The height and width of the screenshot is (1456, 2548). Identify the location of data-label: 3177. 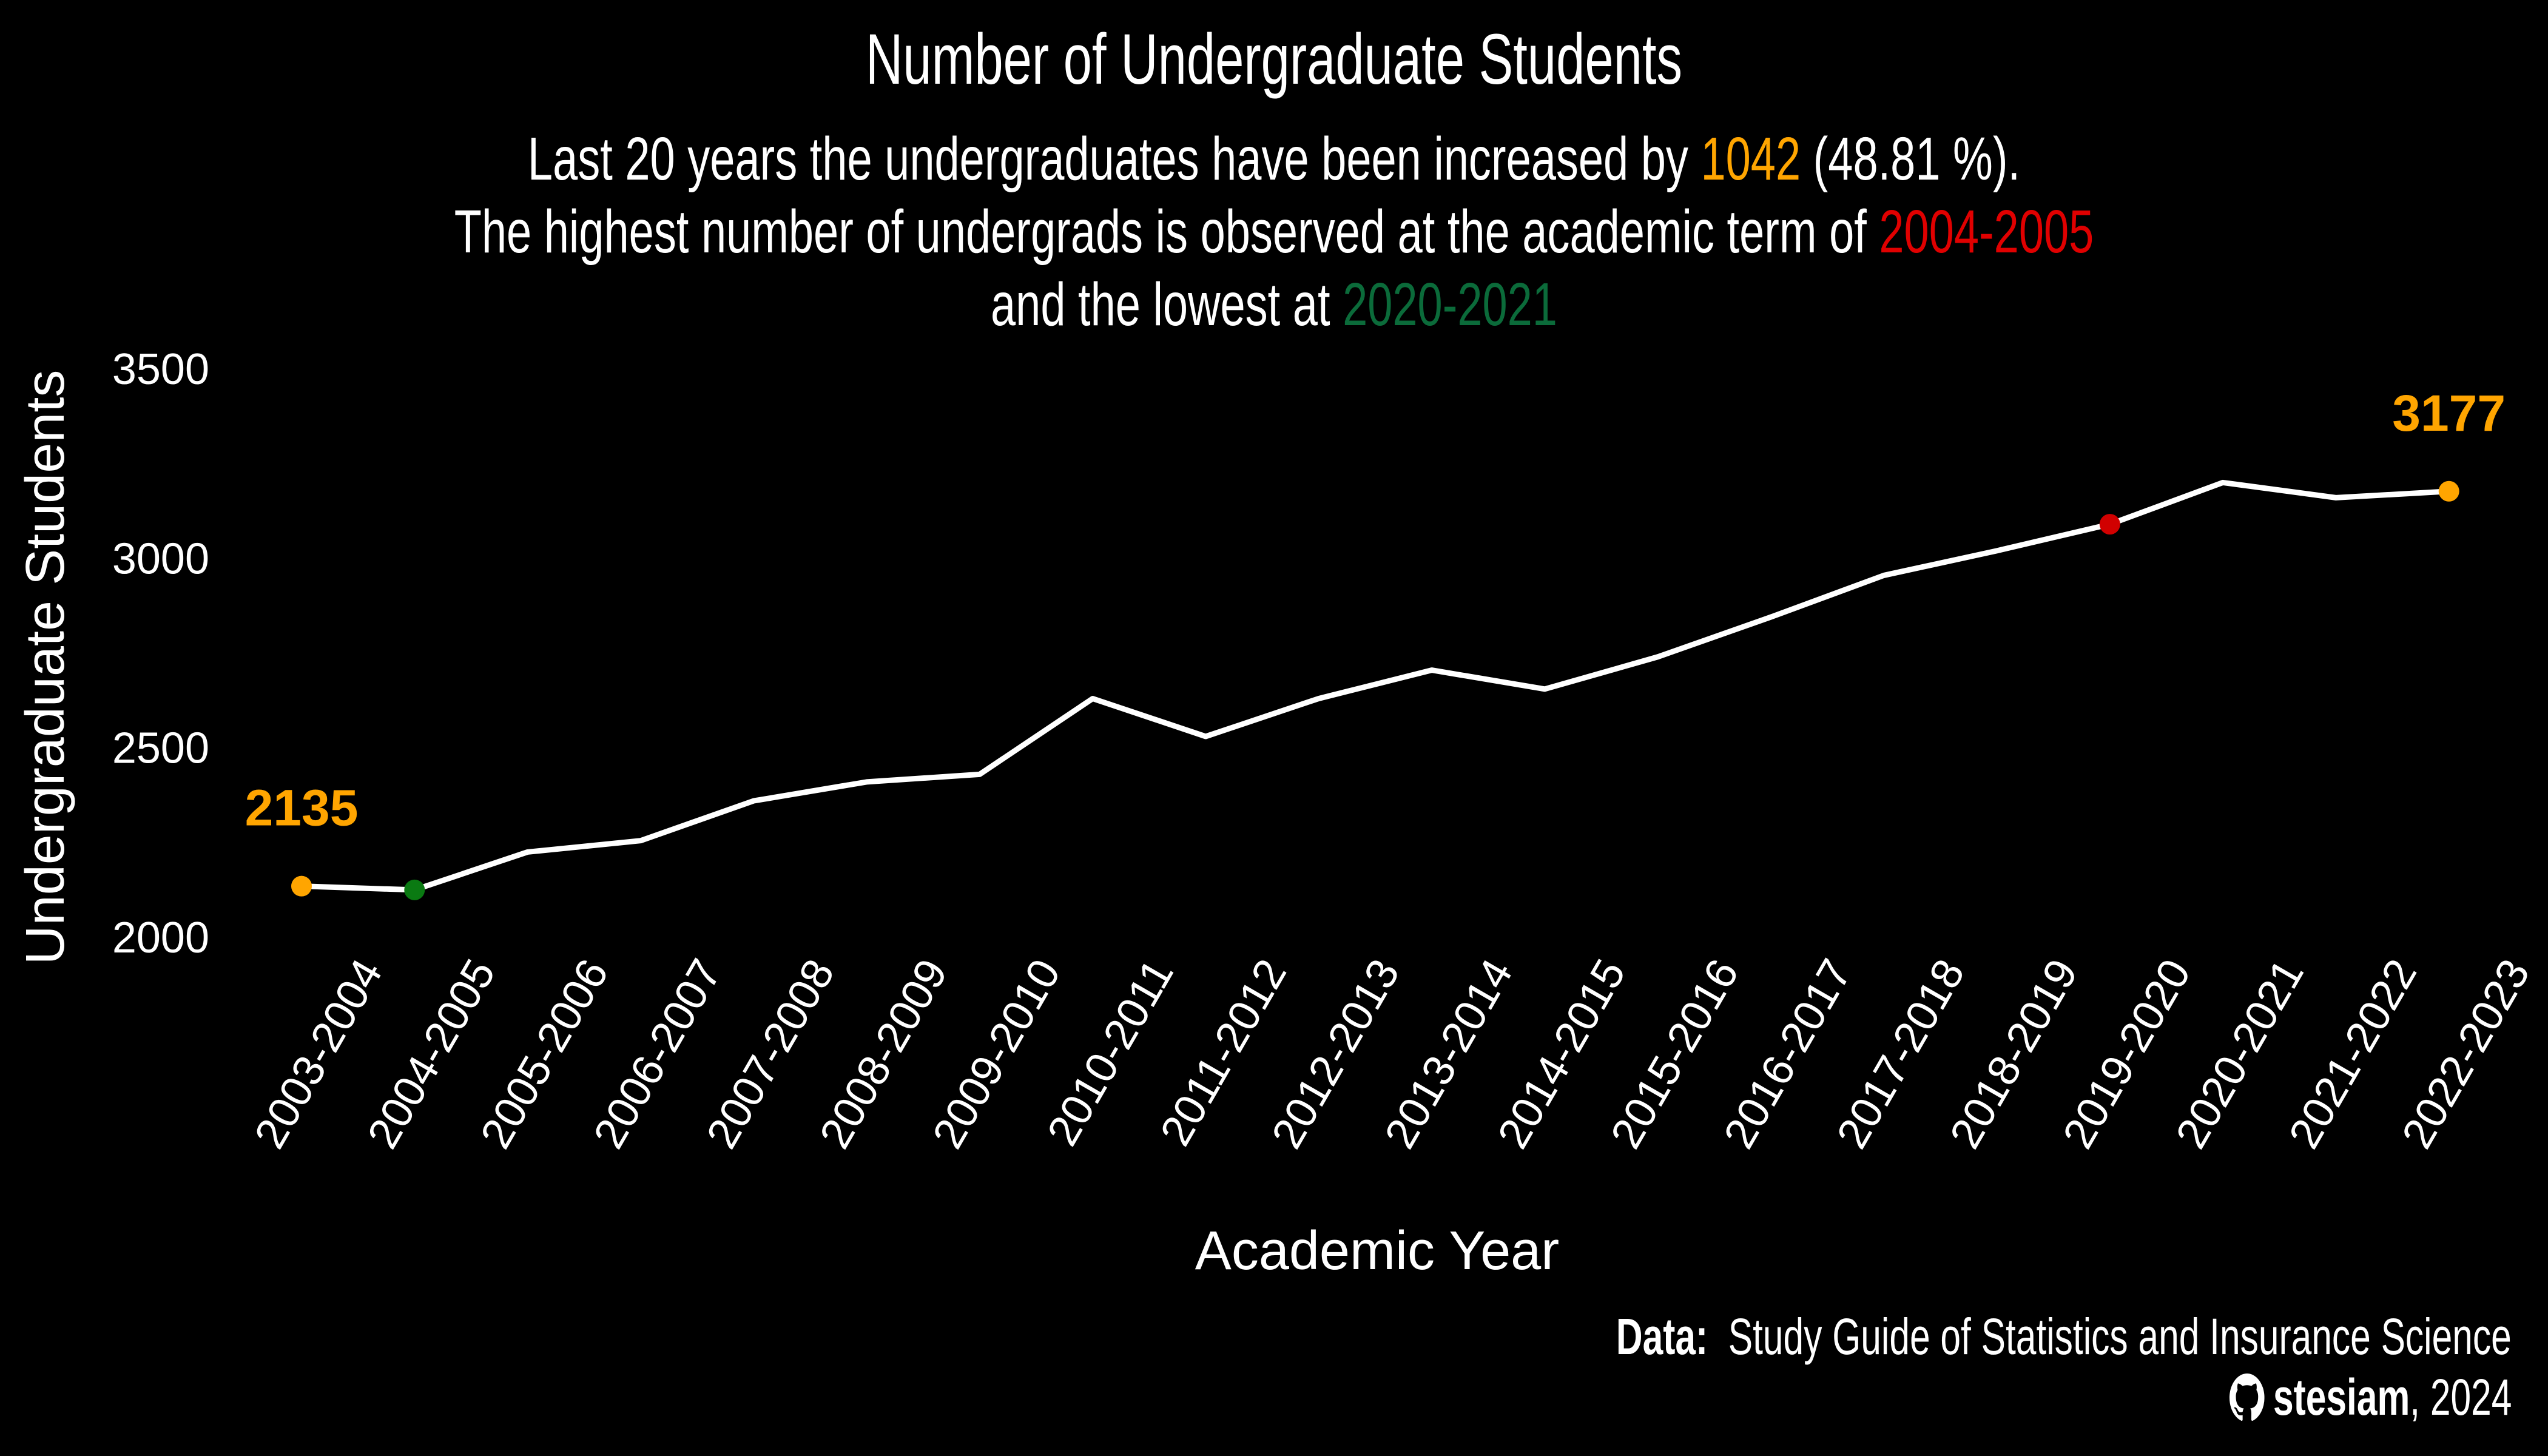
(2449, 413).